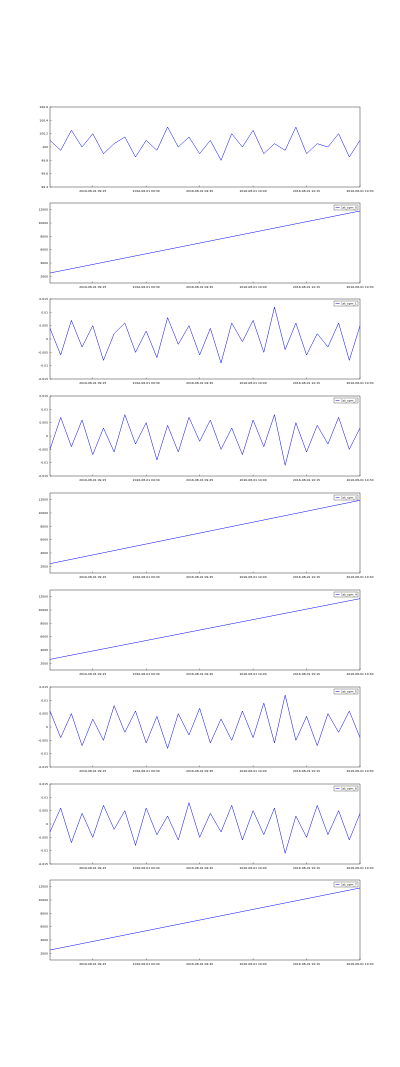 This screenshot has width=400, height=1067. Describe the element at coordinates (44, 187) in the screenshot. I see `y-tick-label: 99.4` at that location.